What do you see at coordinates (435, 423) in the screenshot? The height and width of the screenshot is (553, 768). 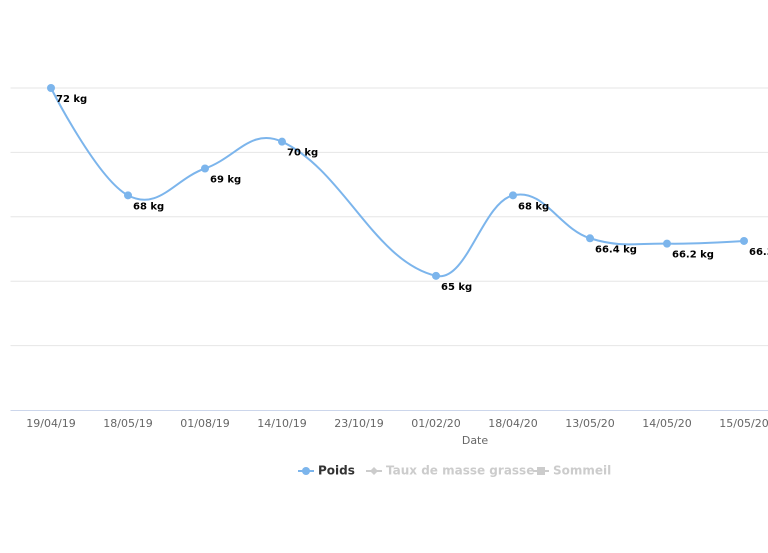 I see `x-tick-label: 01/02/20` at bounding box center [435, 423].